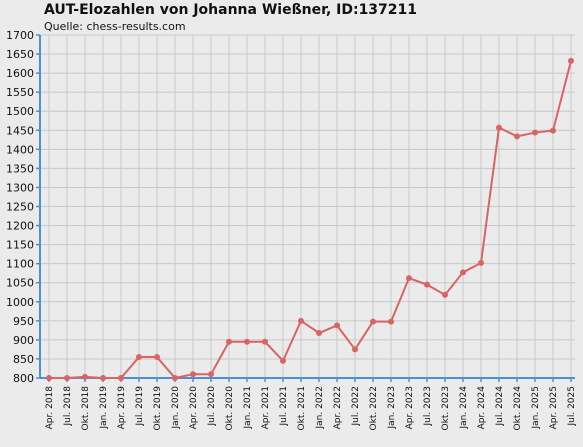 The height and width of the screenshot is (447, 583). Describe the element at coordinates (20, 54) in the screenshot. I see `y-tick-label: 1650` at that location.